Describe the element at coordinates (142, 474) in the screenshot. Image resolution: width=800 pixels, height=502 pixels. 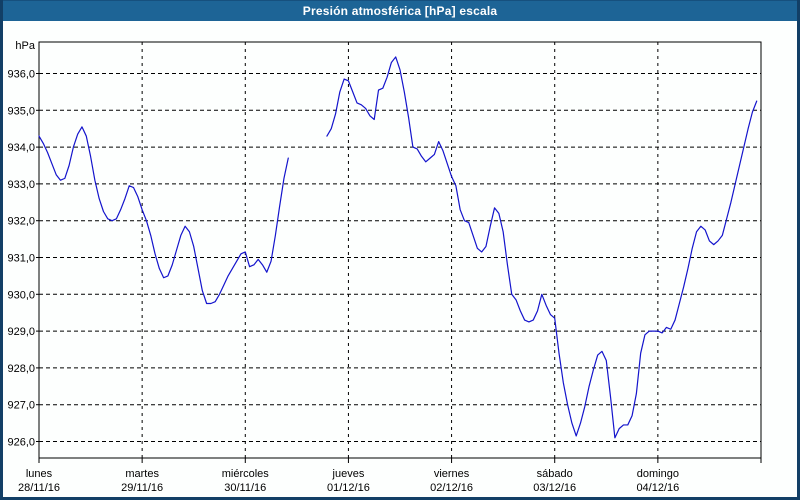
I see `day-name-label: martes` at that location.